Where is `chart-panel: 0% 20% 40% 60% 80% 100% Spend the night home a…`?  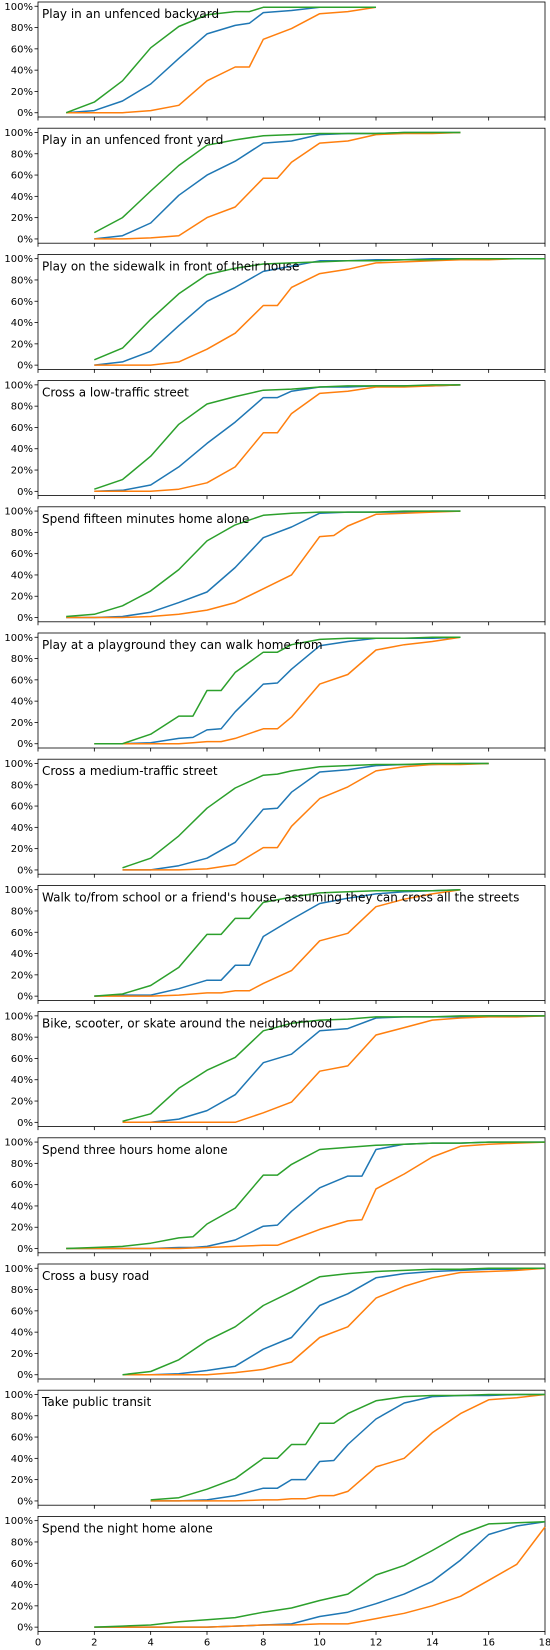 chart-panel: 0% 20% 40% 60% 80% 100% Spend the night home a… is located at coordinates (277, 1582).